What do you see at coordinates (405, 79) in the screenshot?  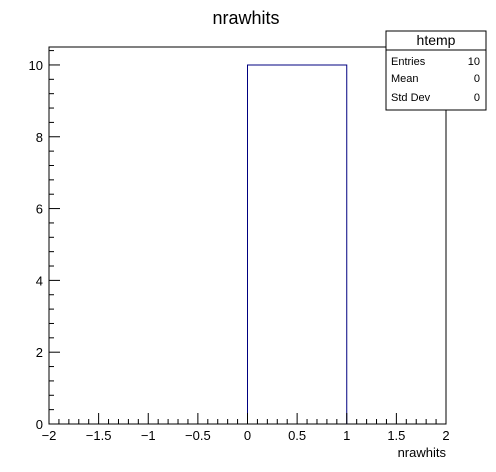 I see `stats-mean-label: Mean` at bounding box center [405, 79].